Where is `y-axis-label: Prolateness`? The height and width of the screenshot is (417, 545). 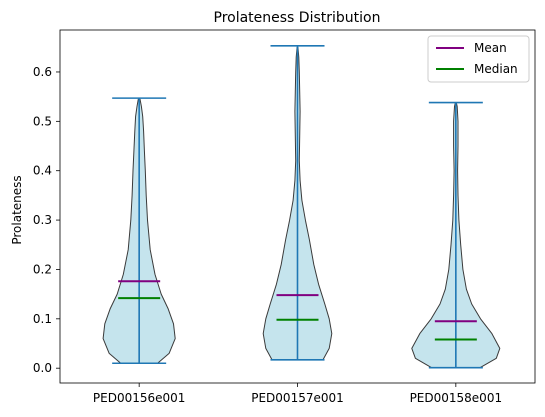 y-axis-label: Prolateness is located at coordinates (17, 209).